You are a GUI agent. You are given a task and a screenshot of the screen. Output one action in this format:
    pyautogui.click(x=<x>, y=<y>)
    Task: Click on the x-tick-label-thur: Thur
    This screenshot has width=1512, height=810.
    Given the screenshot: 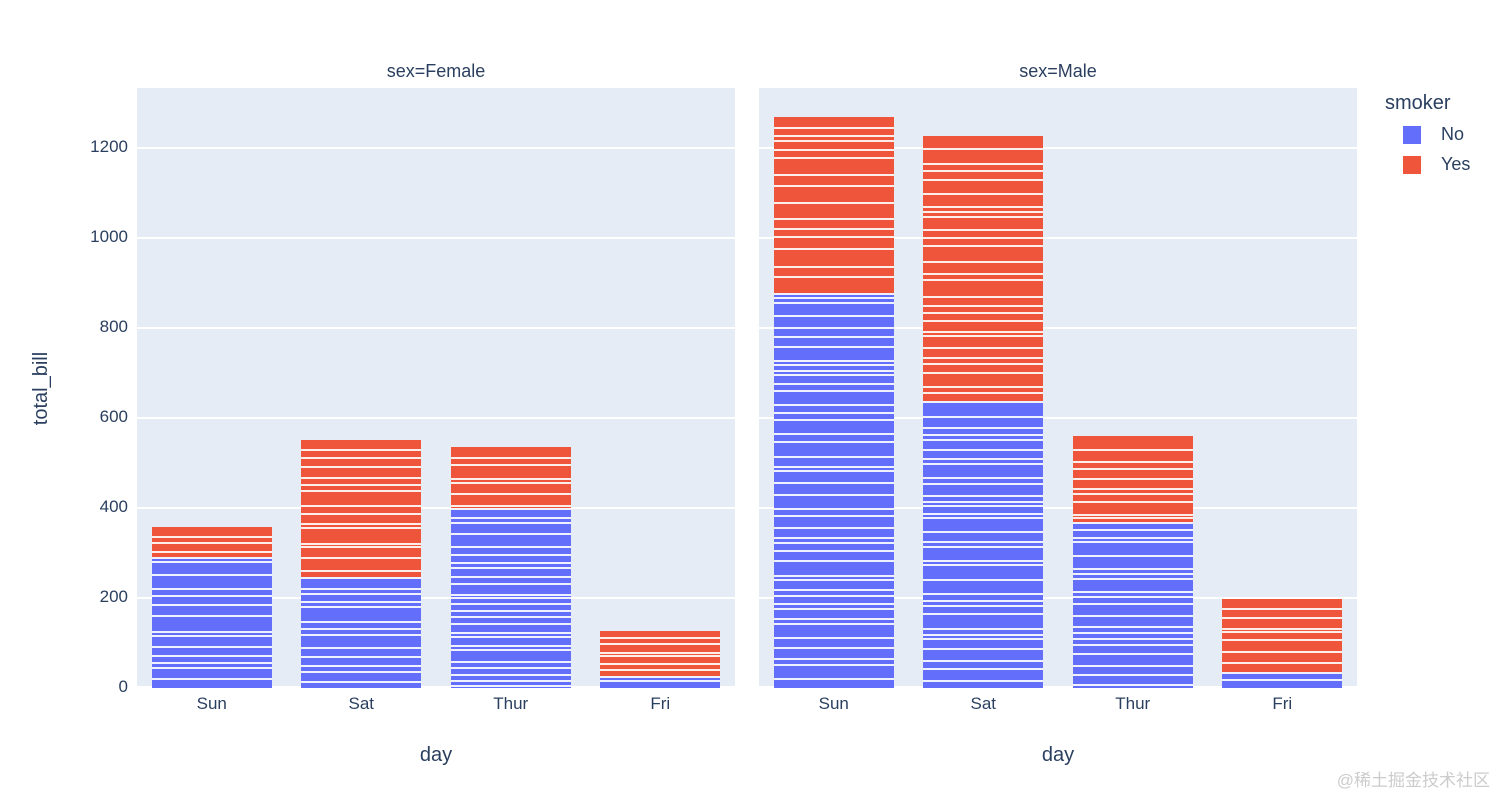 What is the action you would take?
    pyautogui.click(x=511, y=703)
    